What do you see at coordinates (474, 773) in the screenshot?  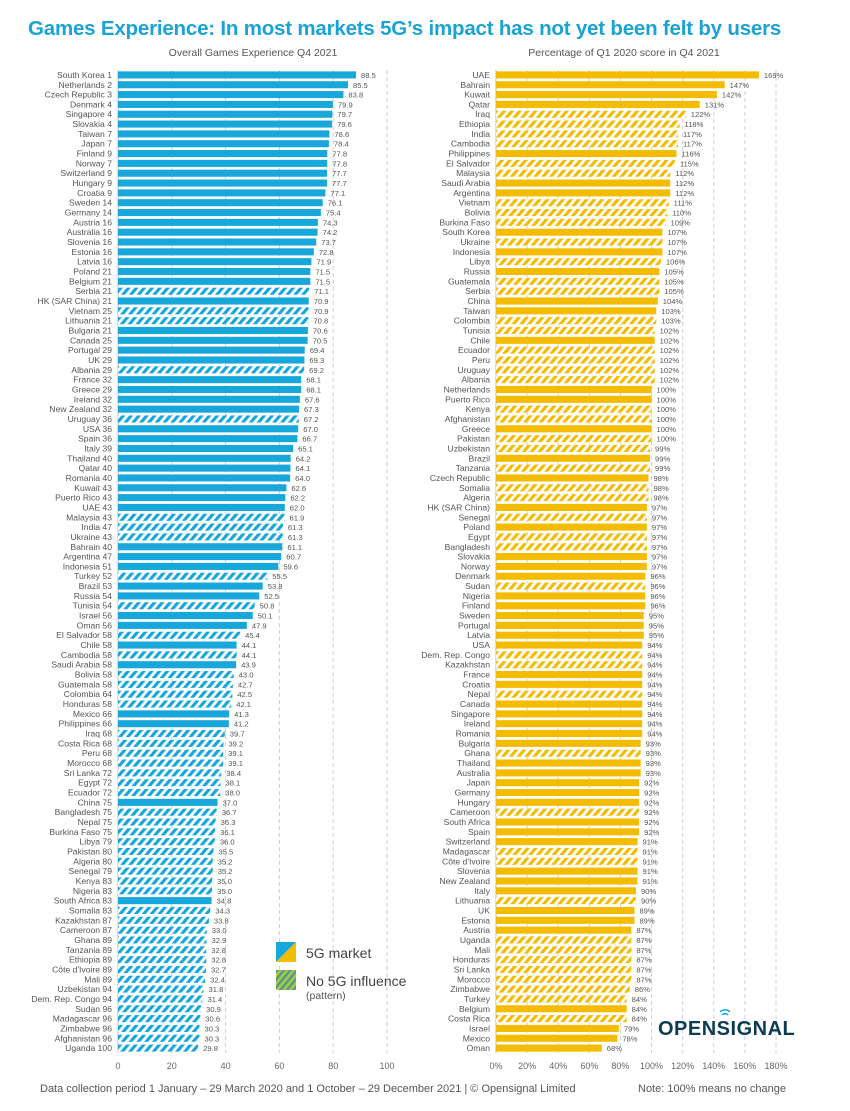 I see `right-category-label: Australia` at bounding box center [474, 773].